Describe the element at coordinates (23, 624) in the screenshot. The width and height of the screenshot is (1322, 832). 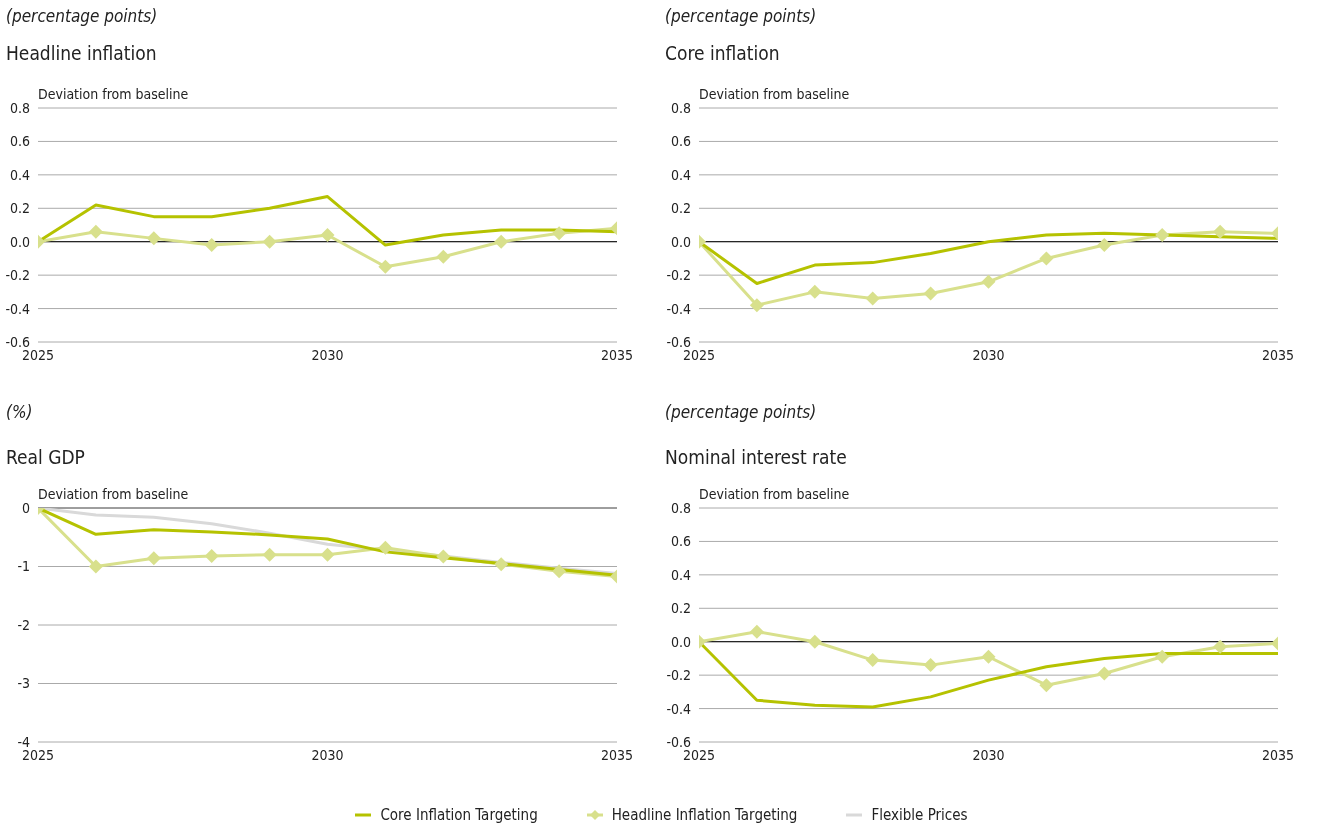
I see `y-tick-label: -2` at that location.